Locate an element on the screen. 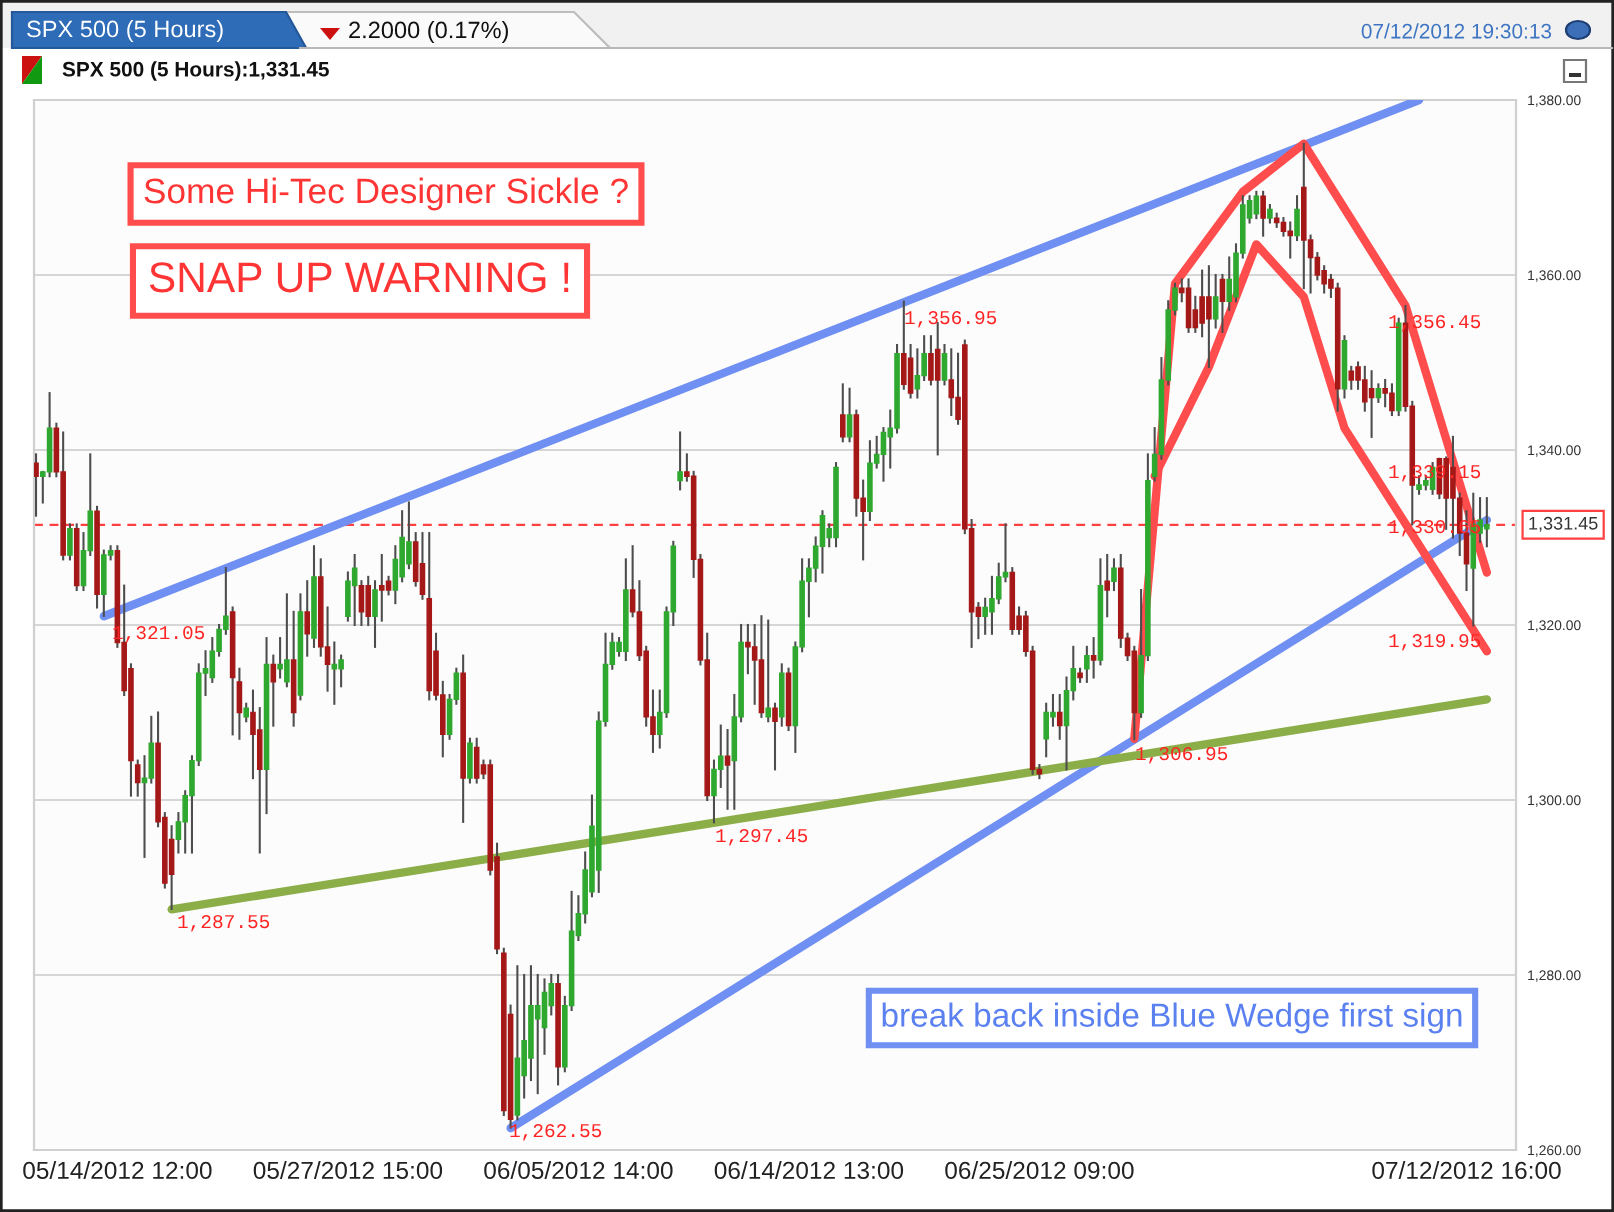  annotation: SNAP UP WARNING ! is located at coordinates (359, 277).